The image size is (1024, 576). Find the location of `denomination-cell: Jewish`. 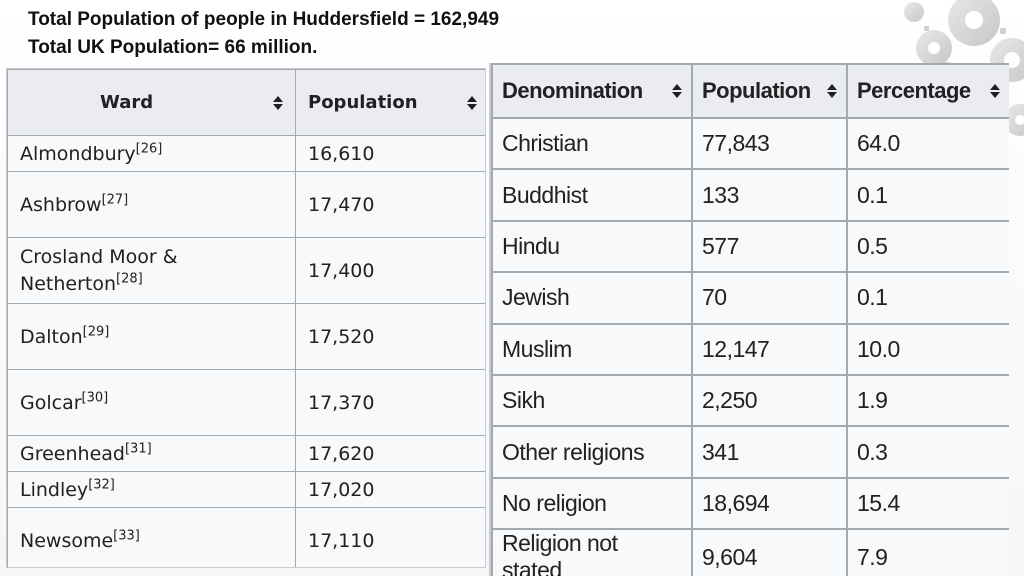

denomination-cell: Jewish is located at coordinates (592, 298).